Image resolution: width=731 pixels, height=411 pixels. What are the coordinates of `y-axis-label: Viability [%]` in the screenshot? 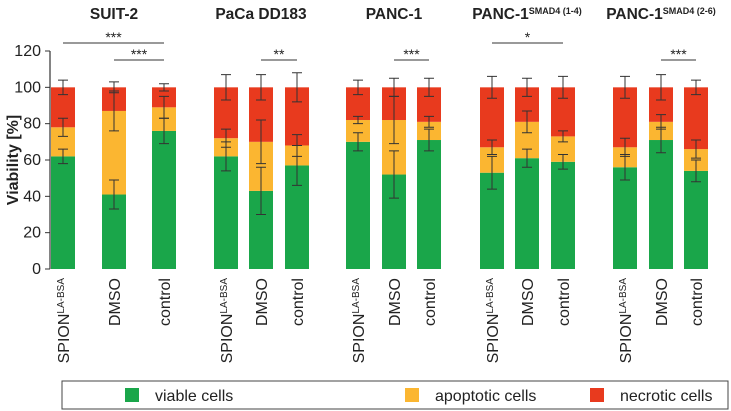 It's located at (13, 160).